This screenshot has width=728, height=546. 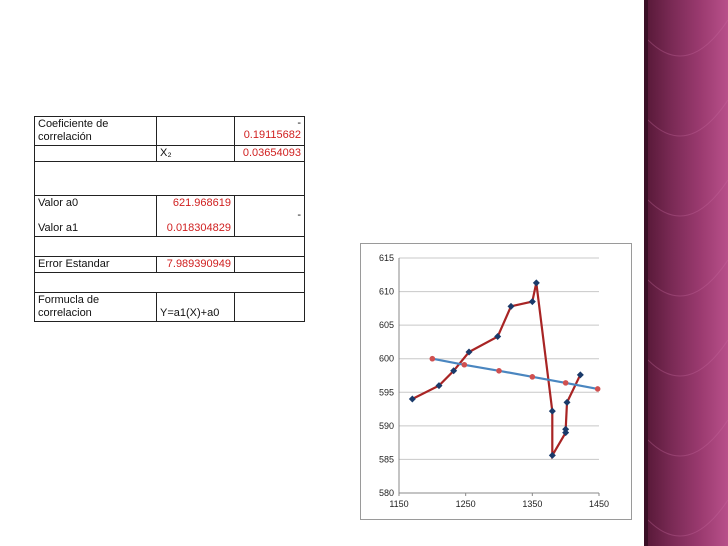 I want to click on y-tick-label: 605, so click(x=386, y=325).